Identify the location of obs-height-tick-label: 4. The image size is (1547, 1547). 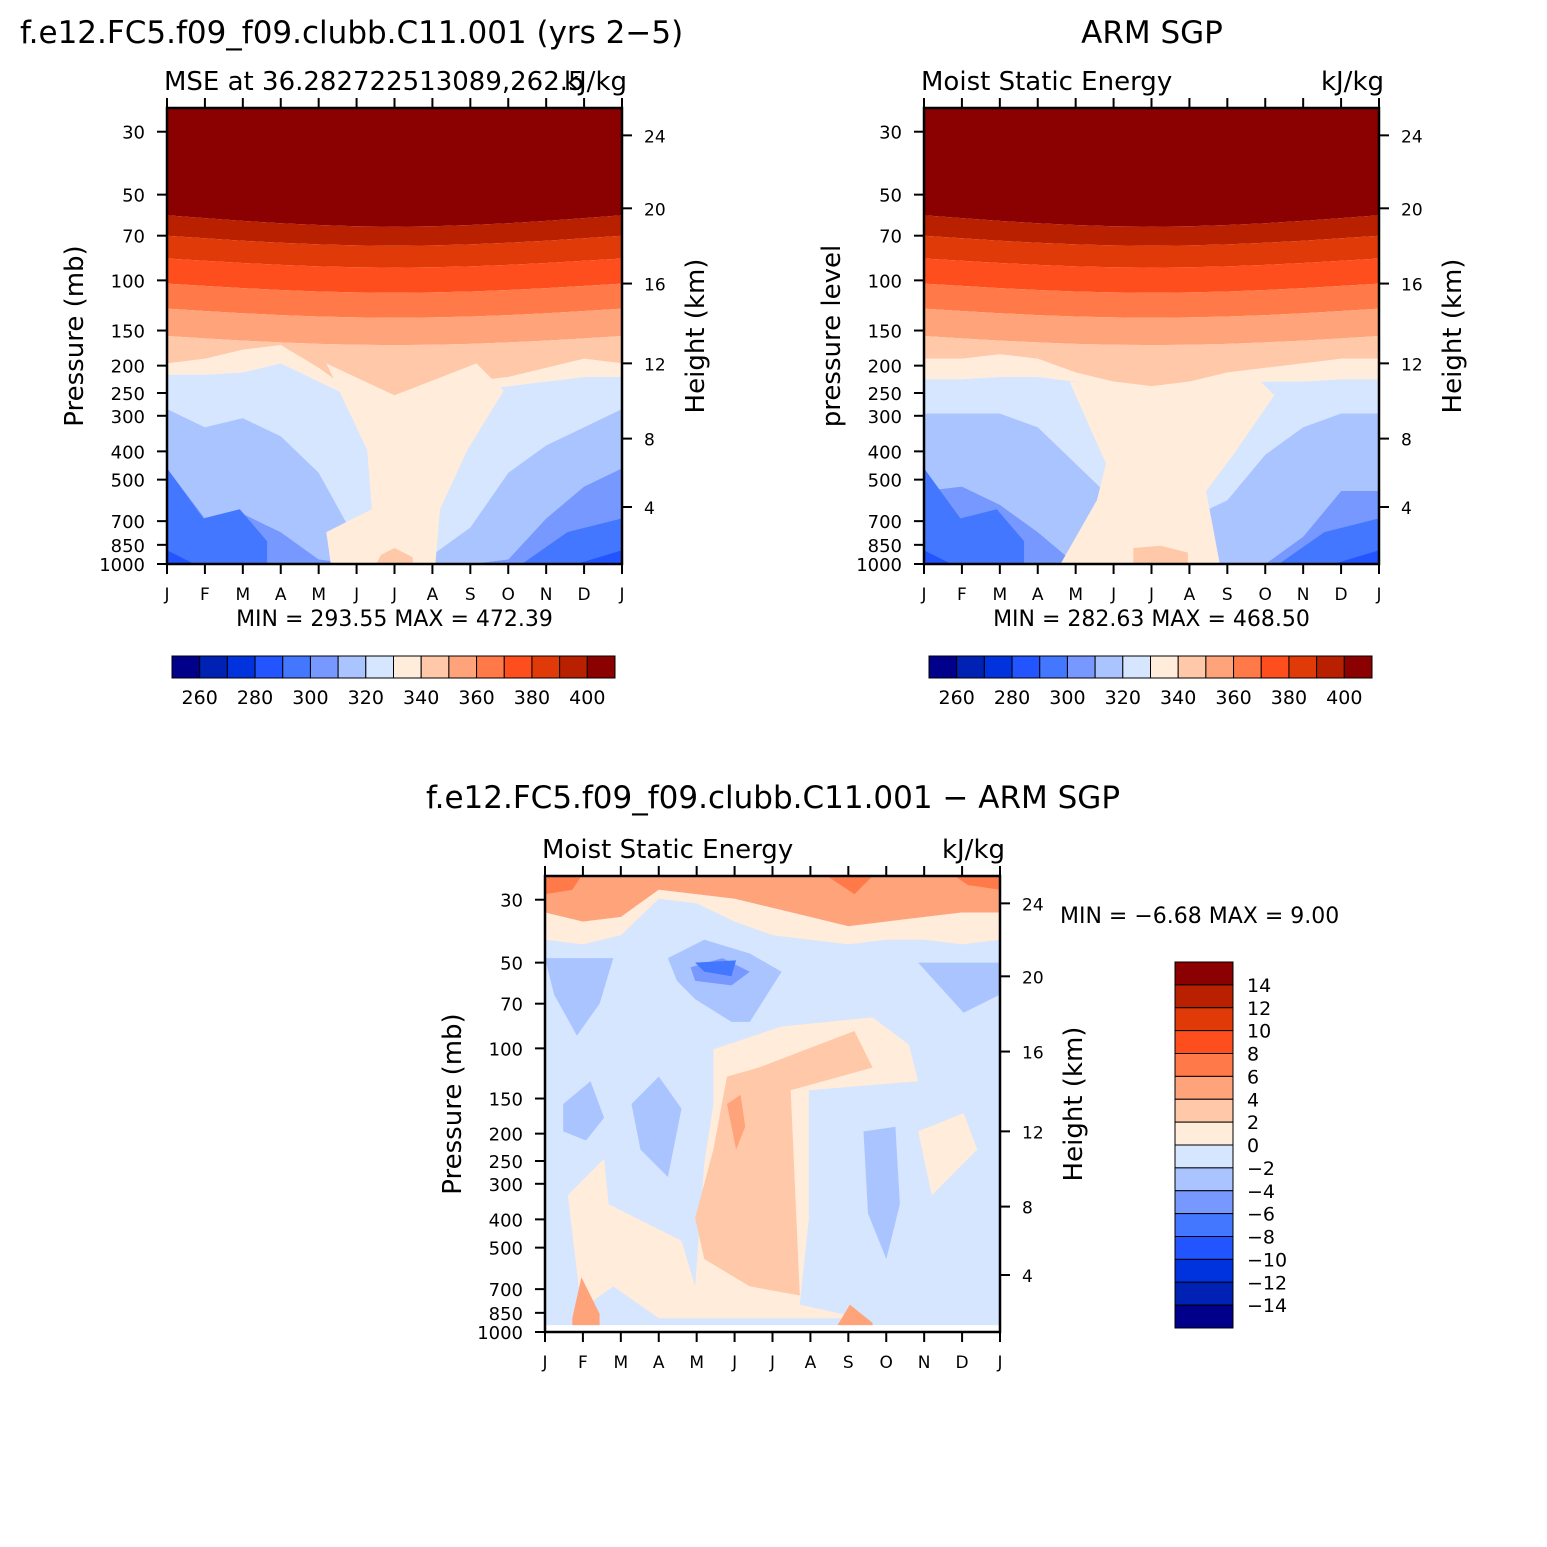
(1406, 509).